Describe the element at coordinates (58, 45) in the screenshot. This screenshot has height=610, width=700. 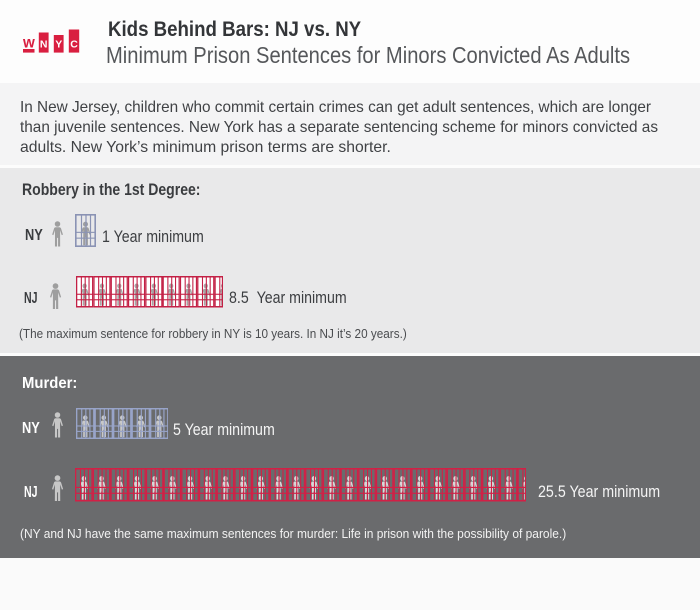
I see `svg-text: Y` at that location.